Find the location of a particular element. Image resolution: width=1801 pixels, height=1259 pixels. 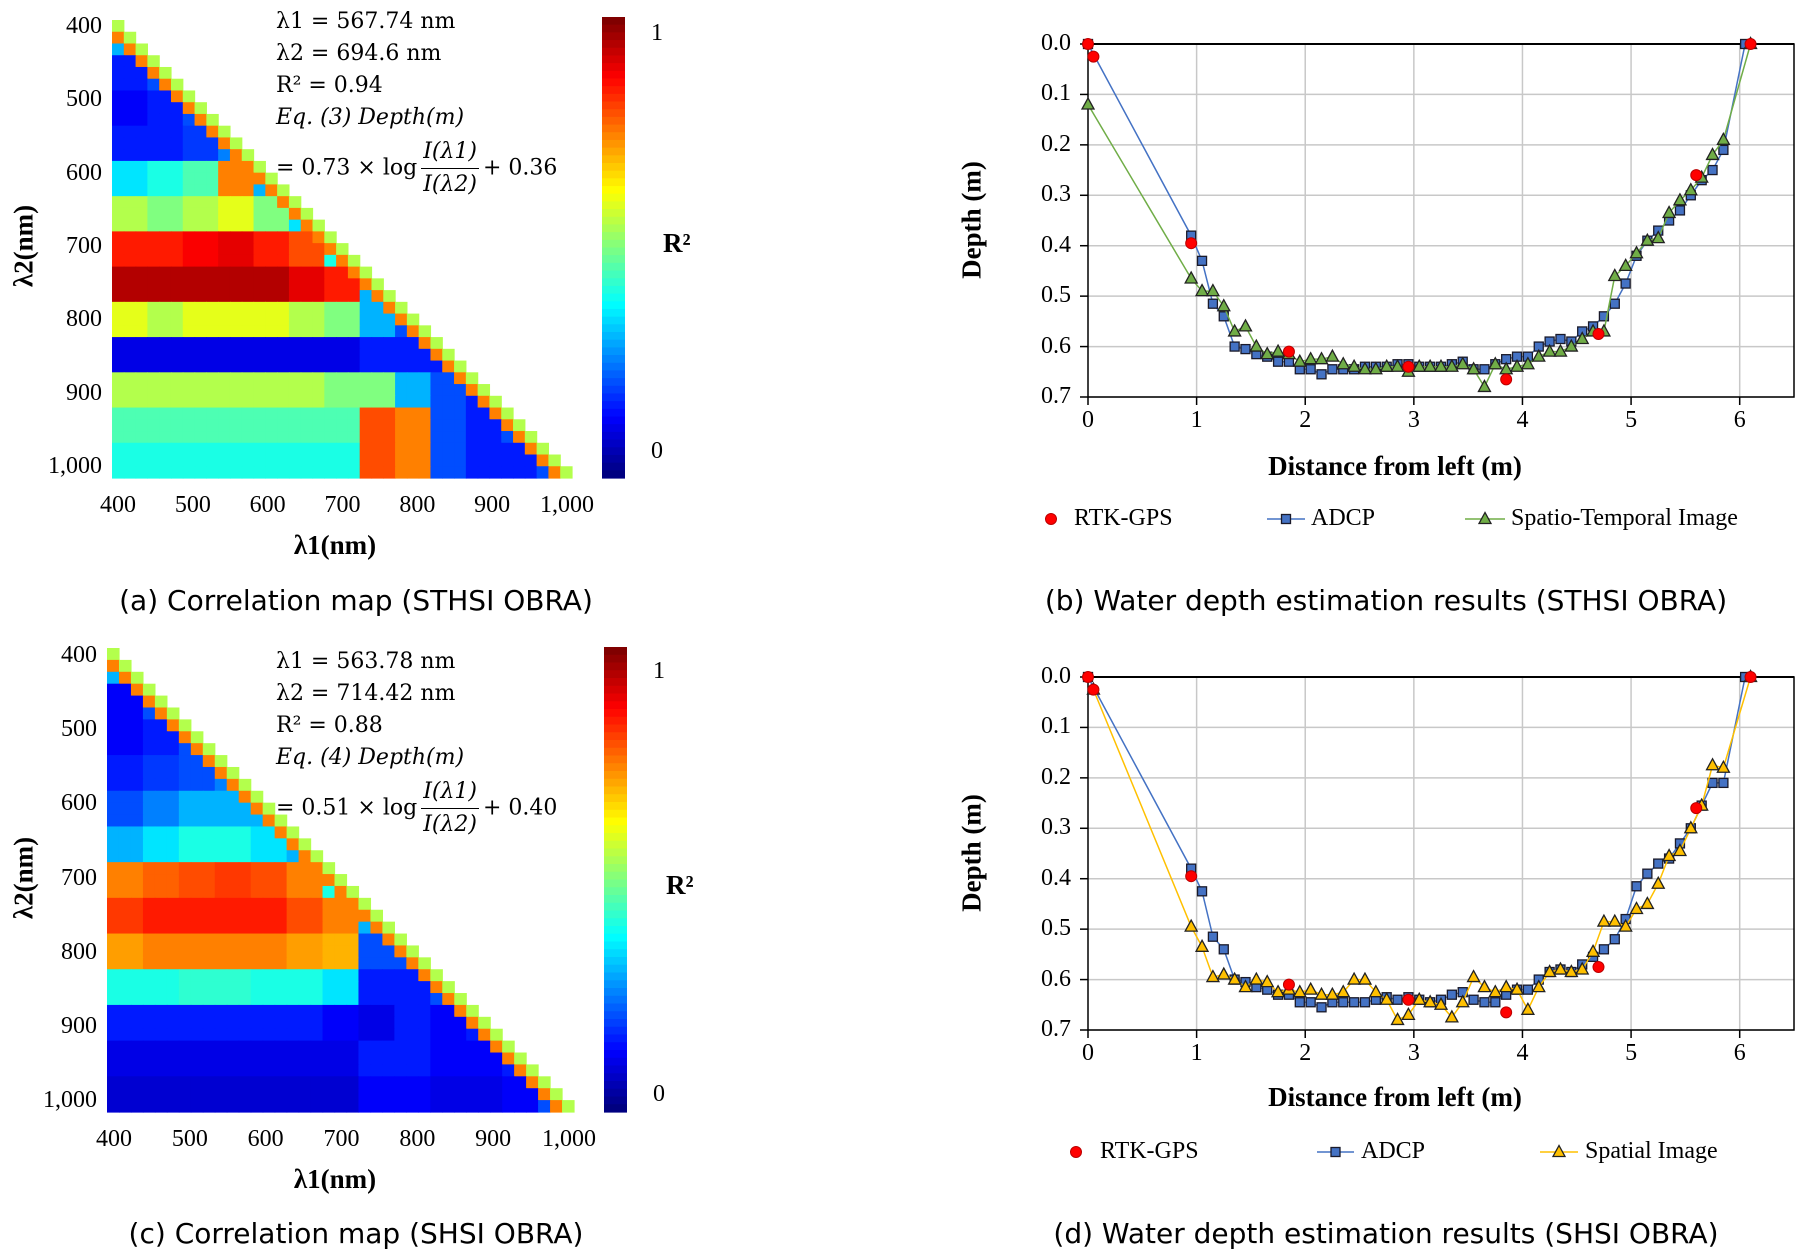

colorbar-tick-min: 0 is located at coordinates (657, 451).